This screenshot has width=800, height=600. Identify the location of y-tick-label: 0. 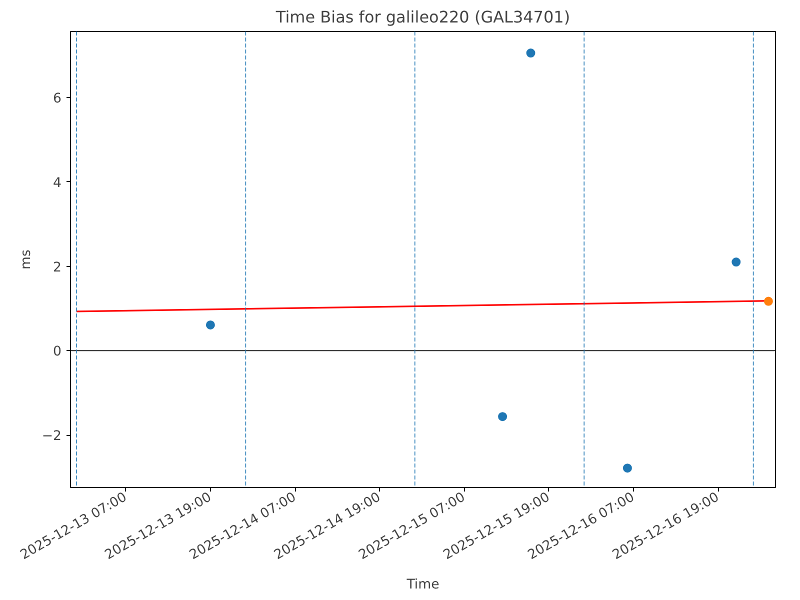
(57, 352).